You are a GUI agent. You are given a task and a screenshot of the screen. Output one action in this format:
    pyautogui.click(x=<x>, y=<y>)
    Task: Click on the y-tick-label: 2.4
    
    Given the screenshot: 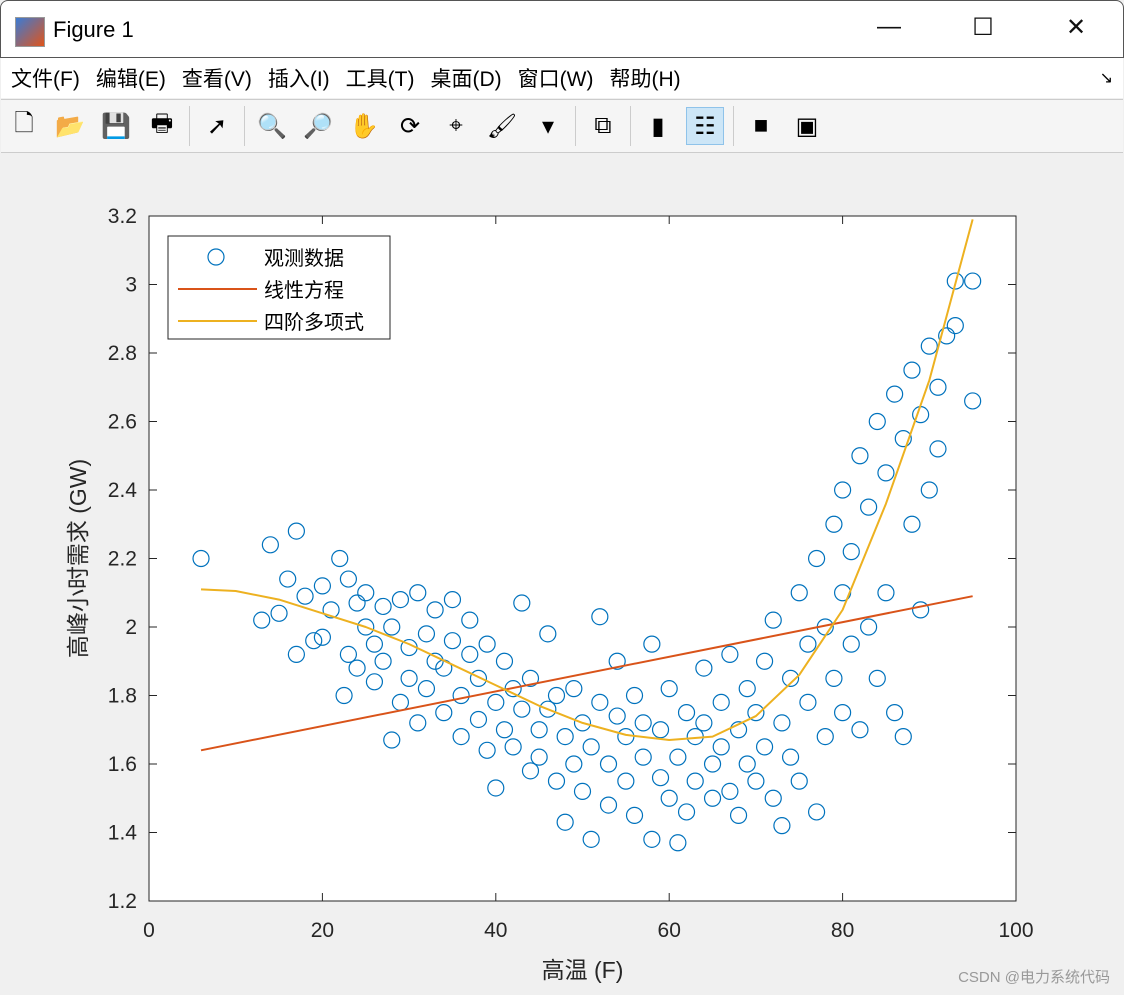 What is the action you would take?
    pyautogui.click(x=123, y=490)
    